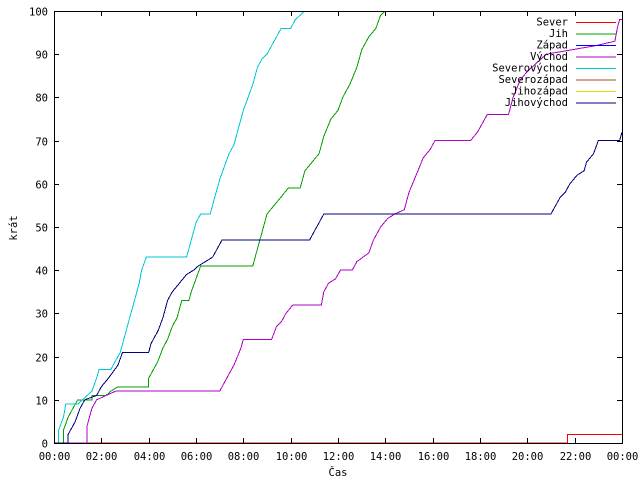 The height and width of the screenshot is (485, 640). What do you see at coordinates (481, 457) in the screenshot?
I see `x-tick-label: 18:00` at bounding box center [481, 457].